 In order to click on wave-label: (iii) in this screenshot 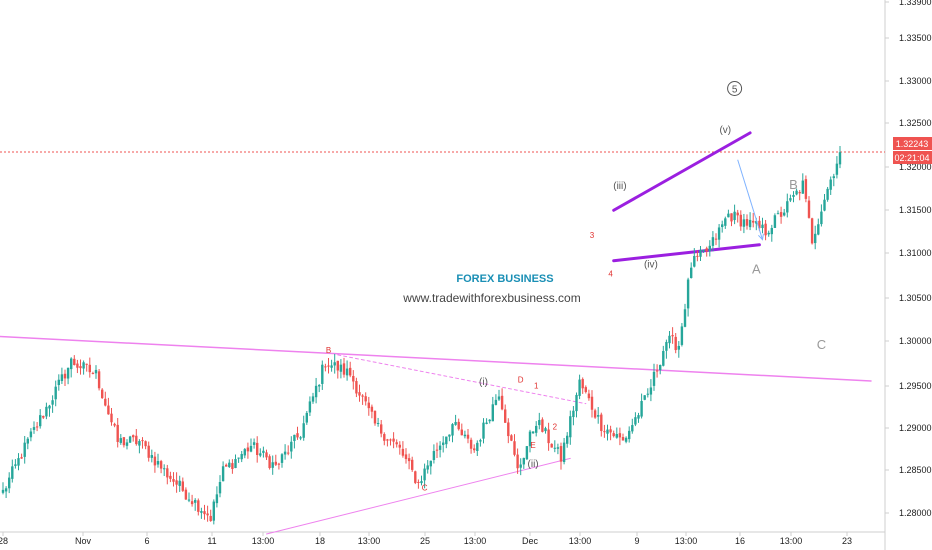, I will do `click(619, 186)`.